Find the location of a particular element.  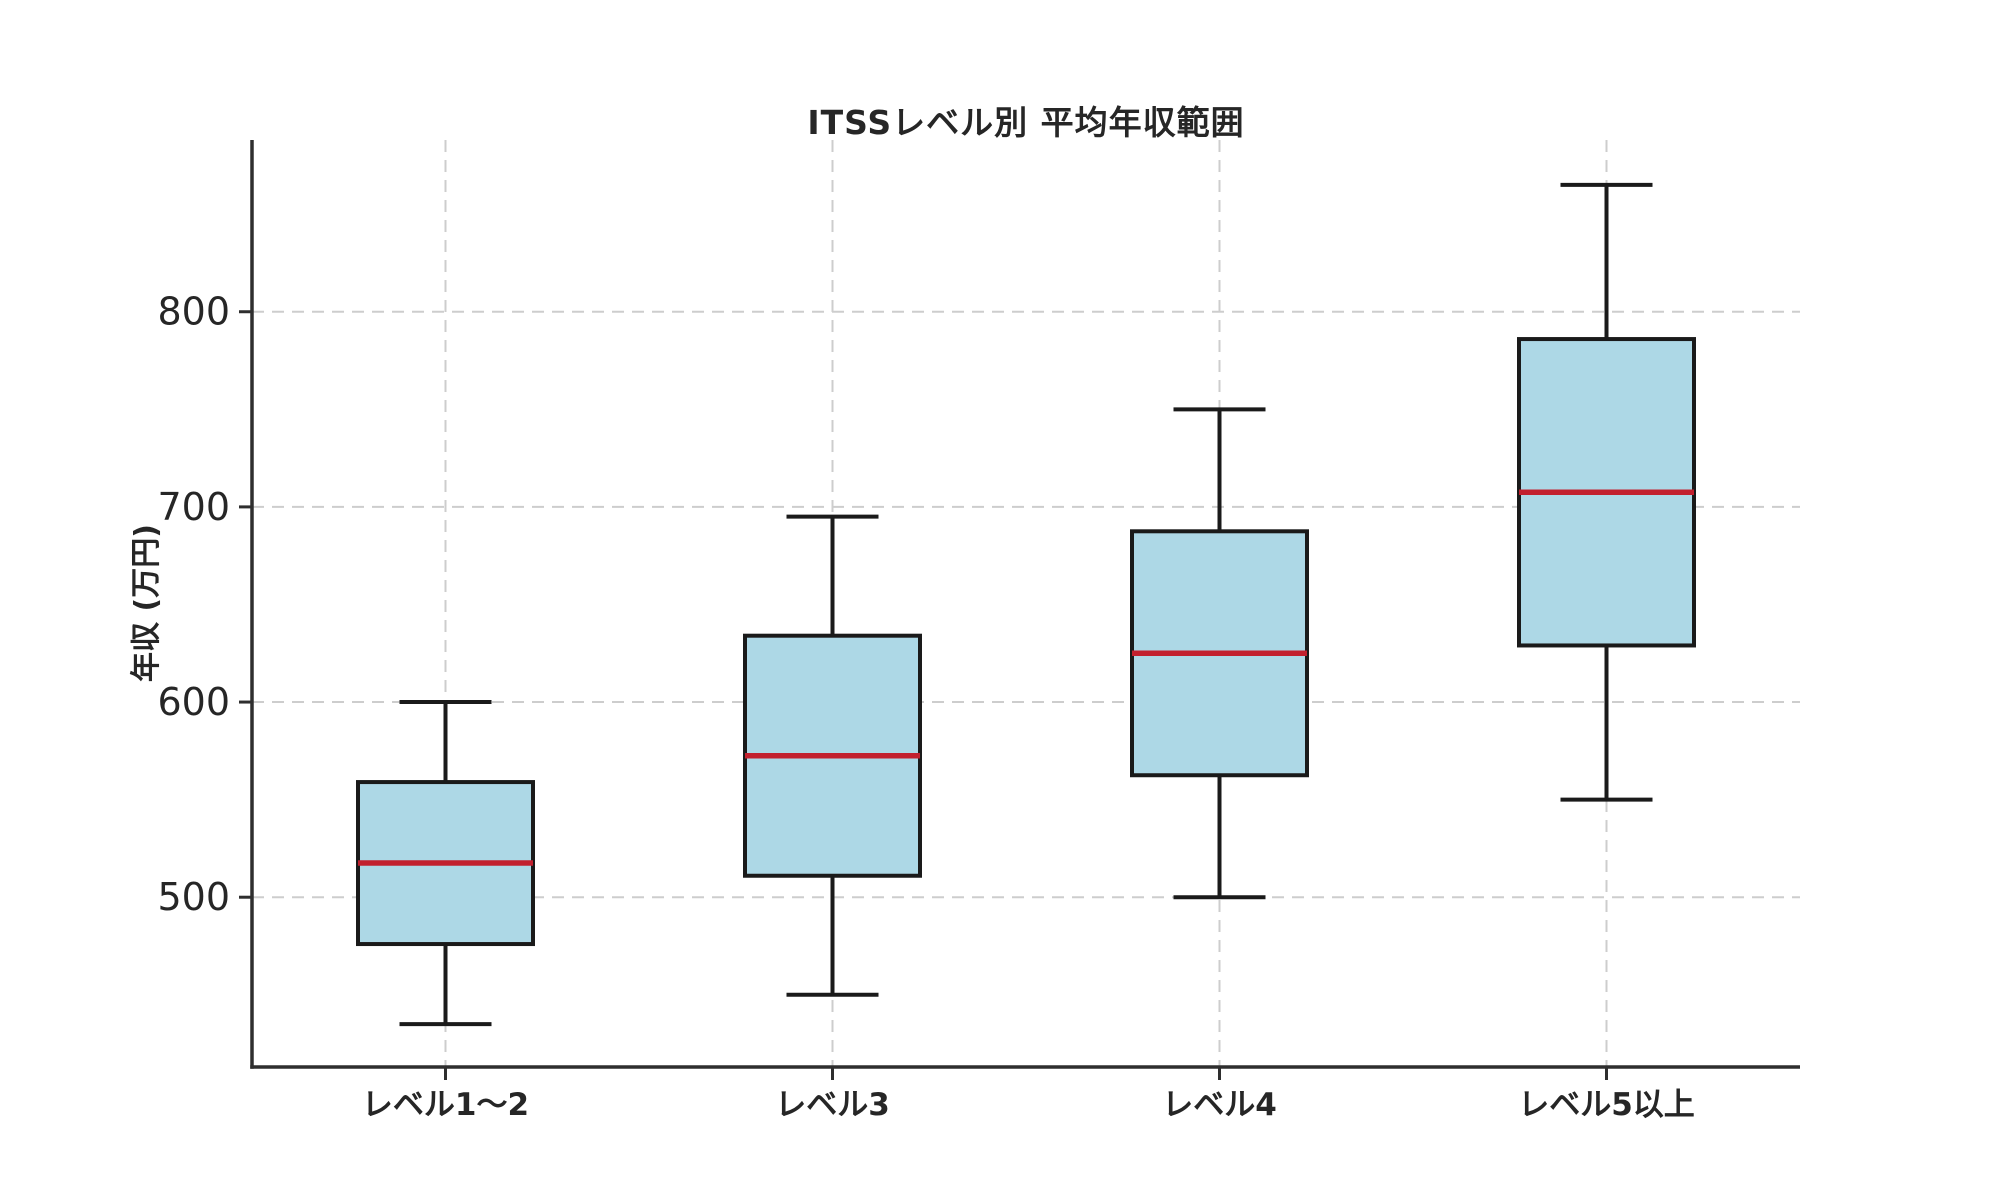

x-tick-label-3: レベル5以上 is located at coordinates (1606, 1105).